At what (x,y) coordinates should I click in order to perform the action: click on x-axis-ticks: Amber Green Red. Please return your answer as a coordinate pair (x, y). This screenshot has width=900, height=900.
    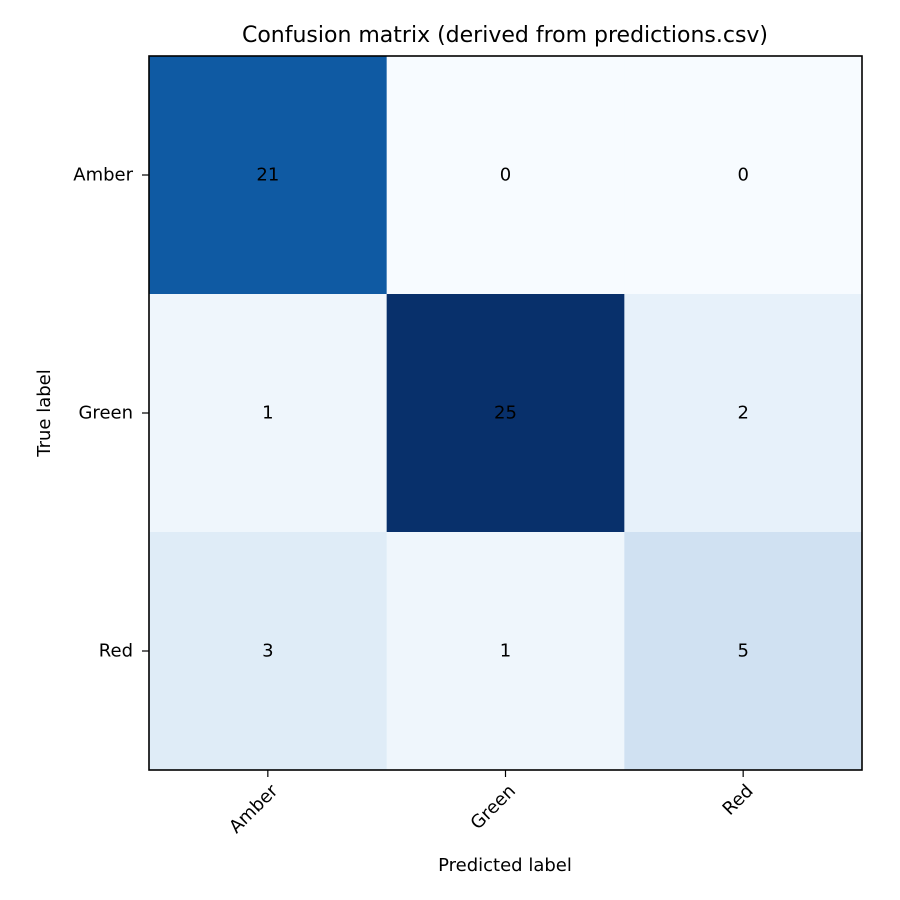
    Looking at the image, I should click on (491, 804).